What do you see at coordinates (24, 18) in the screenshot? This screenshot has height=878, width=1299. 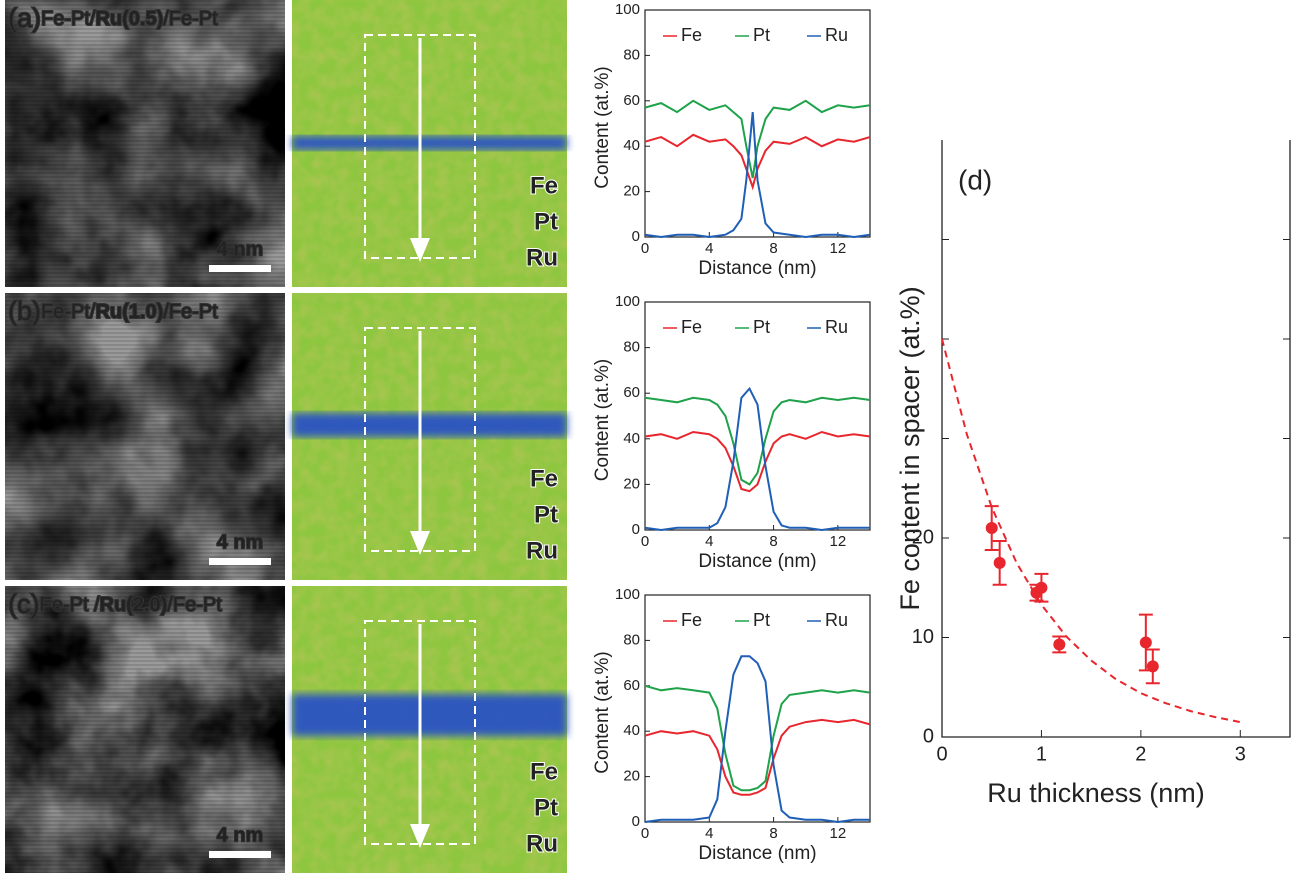 I see `panel-label: (a)` at bounding box center [24, 18].